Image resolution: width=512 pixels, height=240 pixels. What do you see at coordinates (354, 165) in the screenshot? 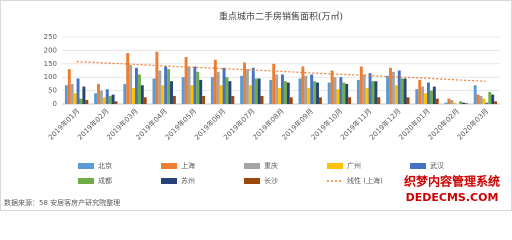
I see `legend-label: 广州` at bounding box center [354, 165].